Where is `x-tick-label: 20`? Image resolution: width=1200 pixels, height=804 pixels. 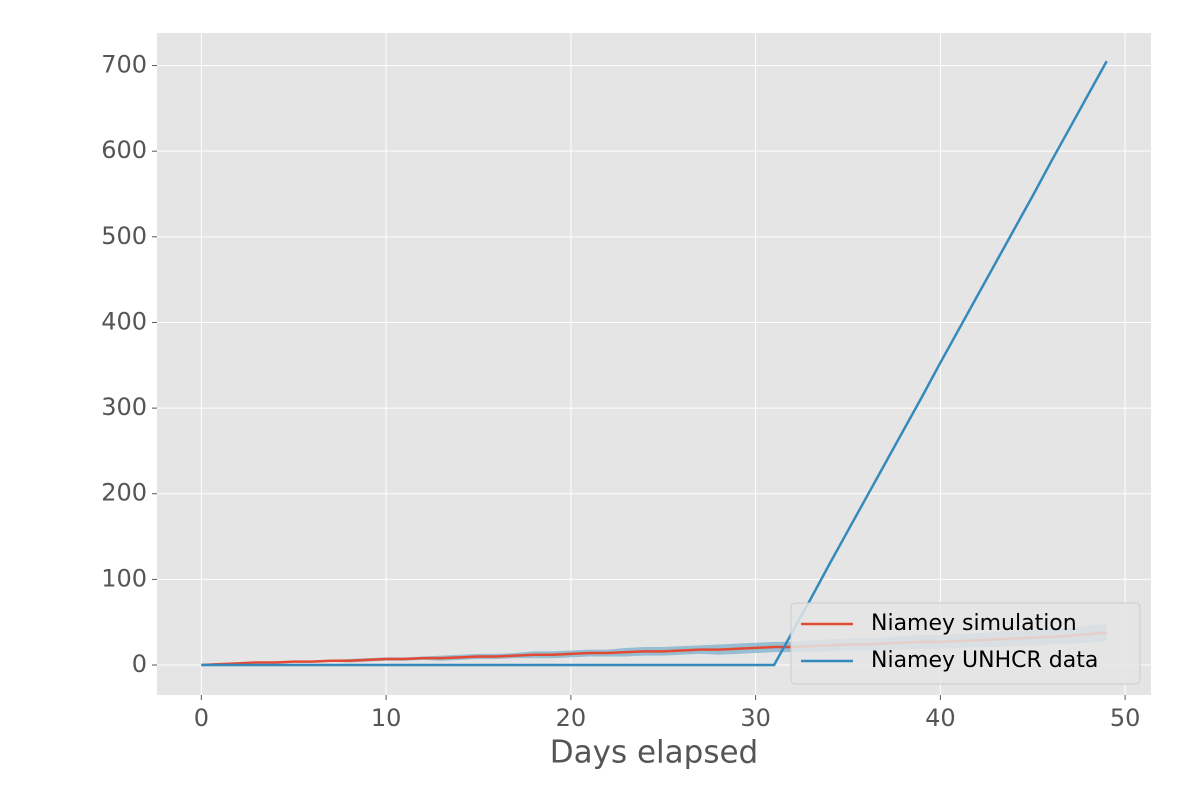 x-tick-label: 20 is located at coordinates (571, 718).